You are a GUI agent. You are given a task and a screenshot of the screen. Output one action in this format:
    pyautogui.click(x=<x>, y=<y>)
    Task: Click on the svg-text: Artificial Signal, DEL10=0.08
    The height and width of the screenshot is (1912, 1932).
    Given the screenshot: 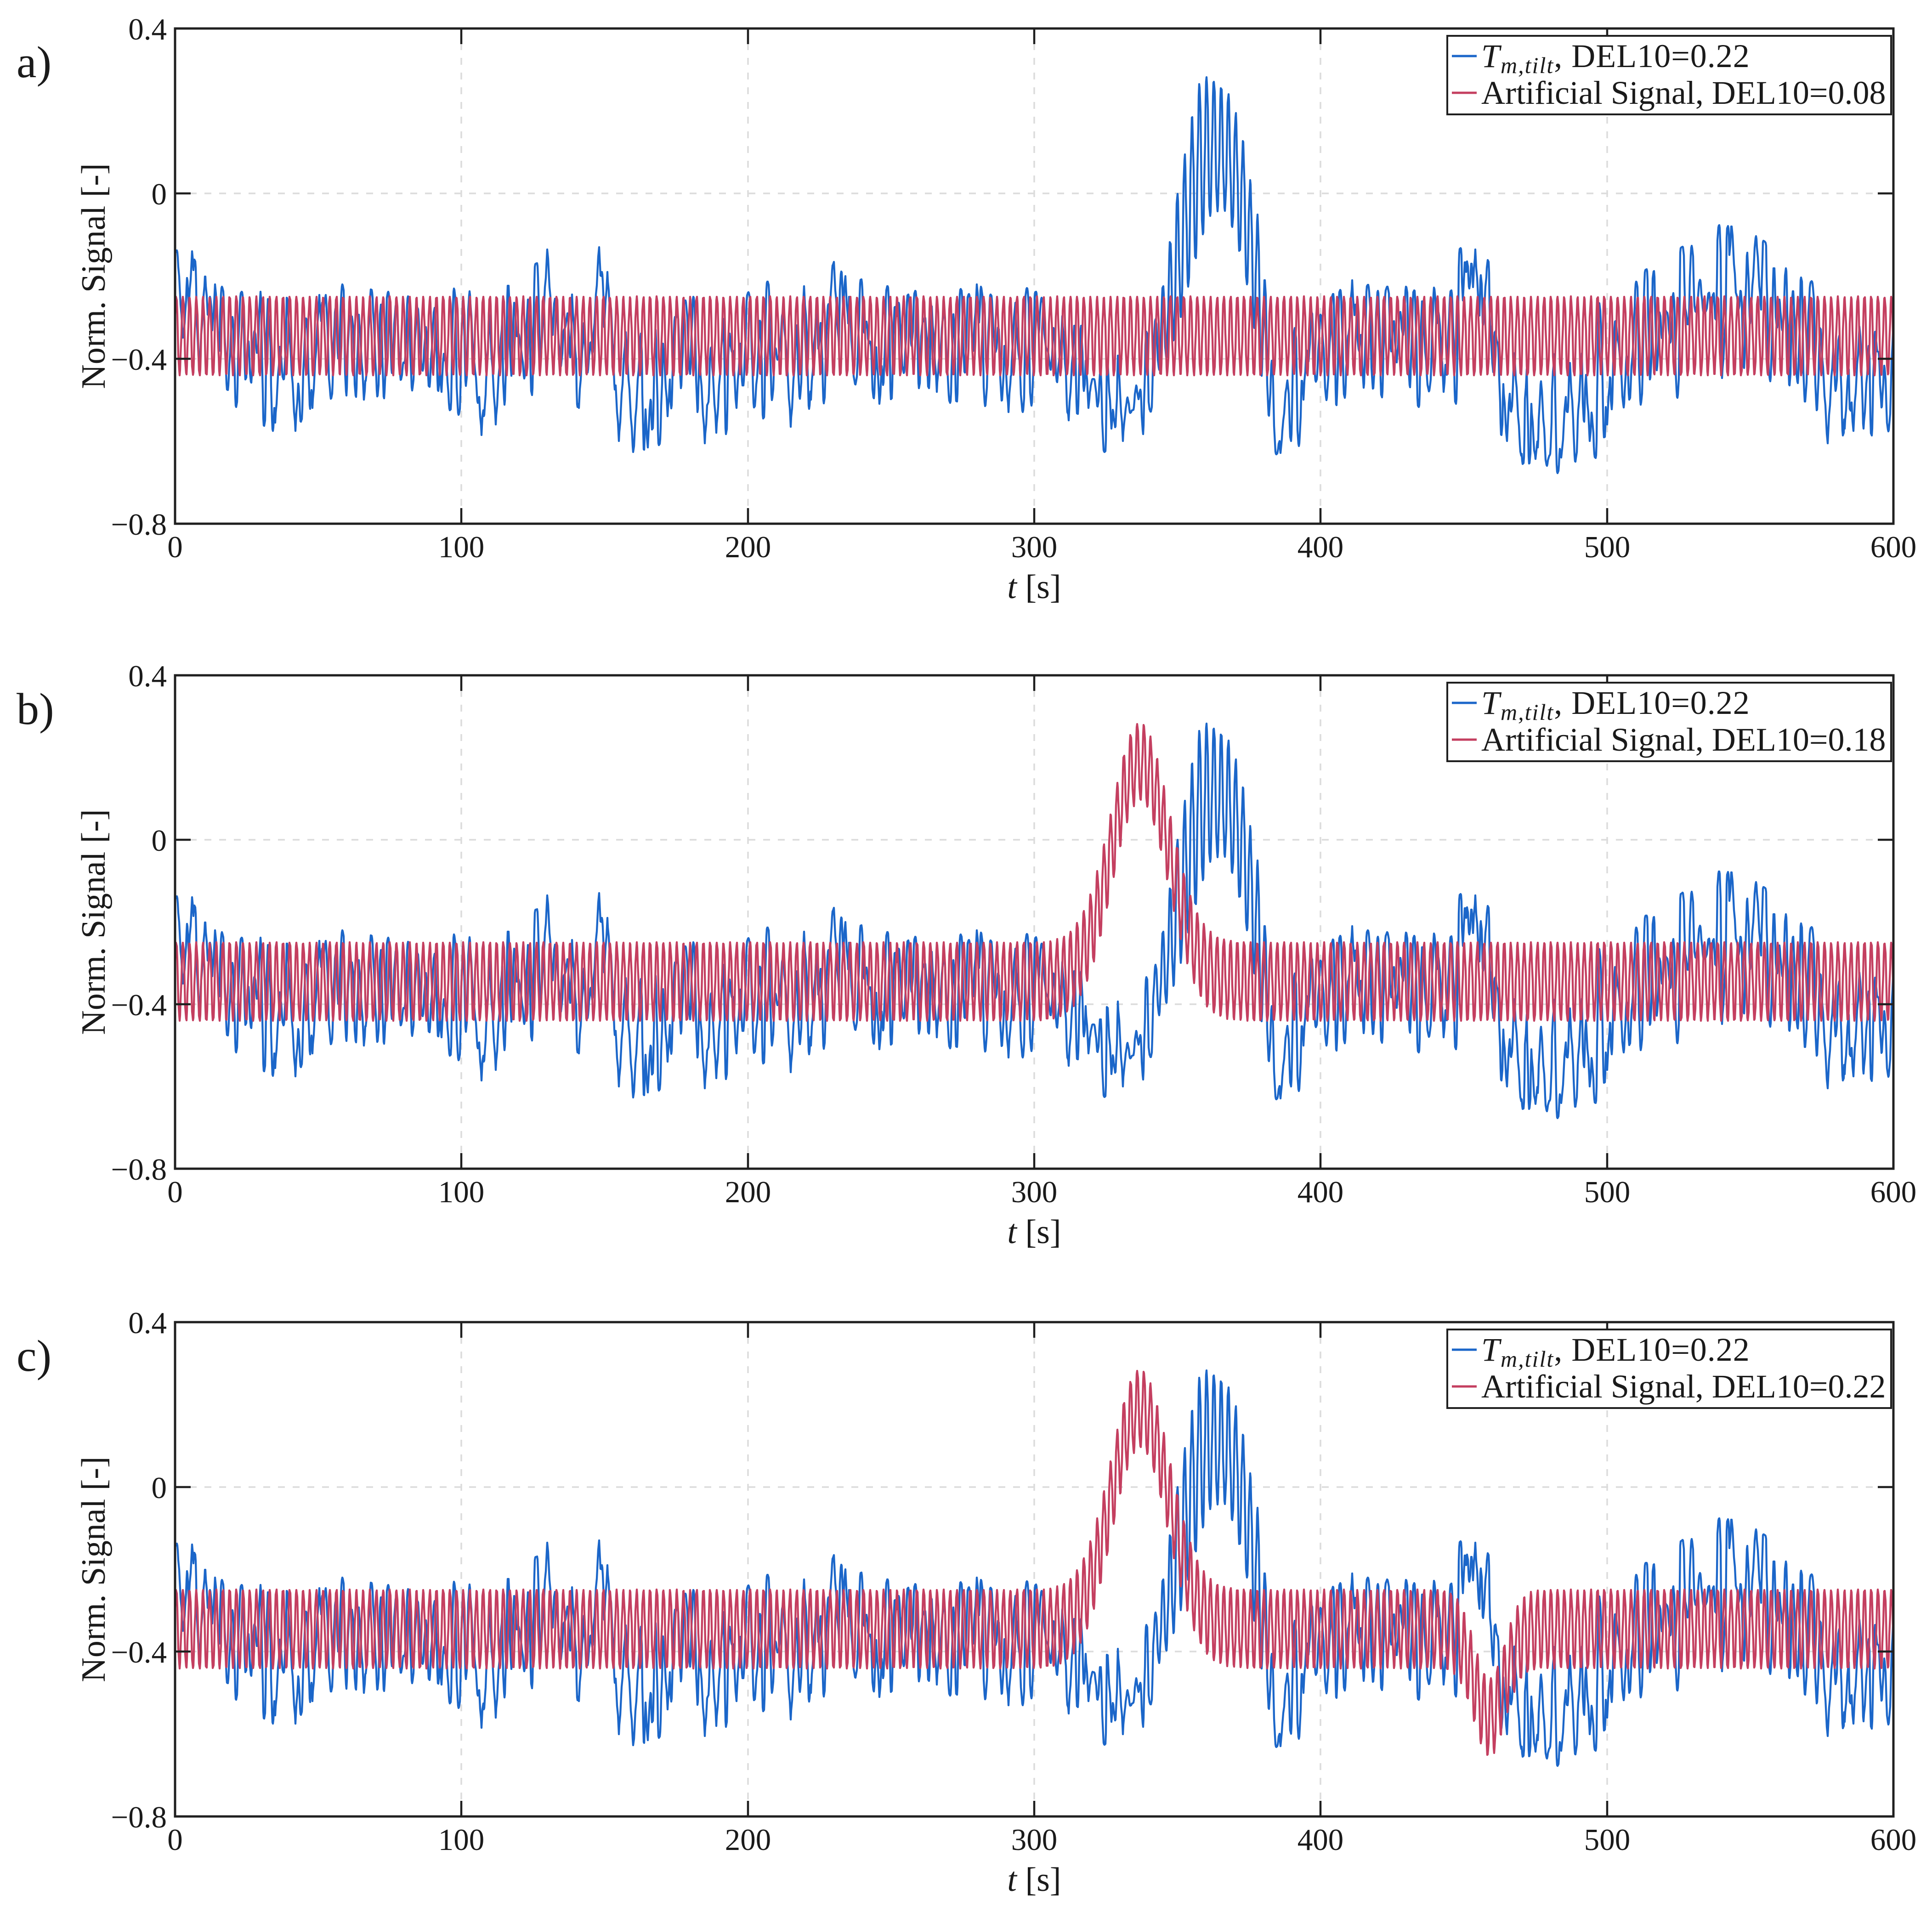 What is the action you would take?
    pyautogui.click(x=1683, y=92)
    